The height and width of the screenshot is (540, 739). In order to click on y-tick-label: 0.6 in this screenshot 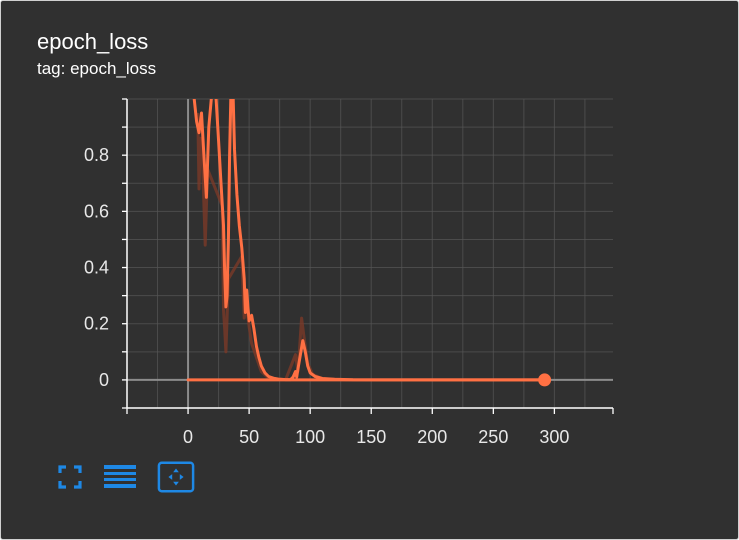, I will do `click(96, 211)`.